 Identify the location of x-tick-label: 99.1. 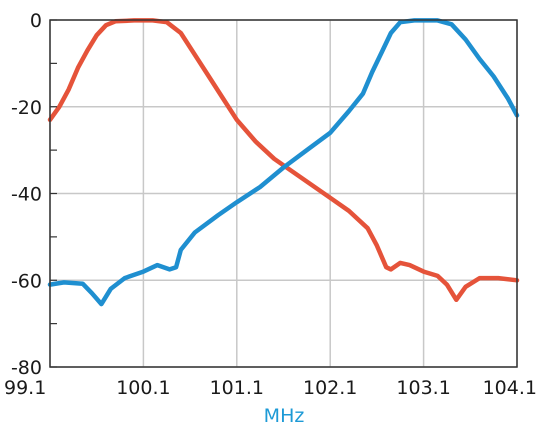
(25, 388).